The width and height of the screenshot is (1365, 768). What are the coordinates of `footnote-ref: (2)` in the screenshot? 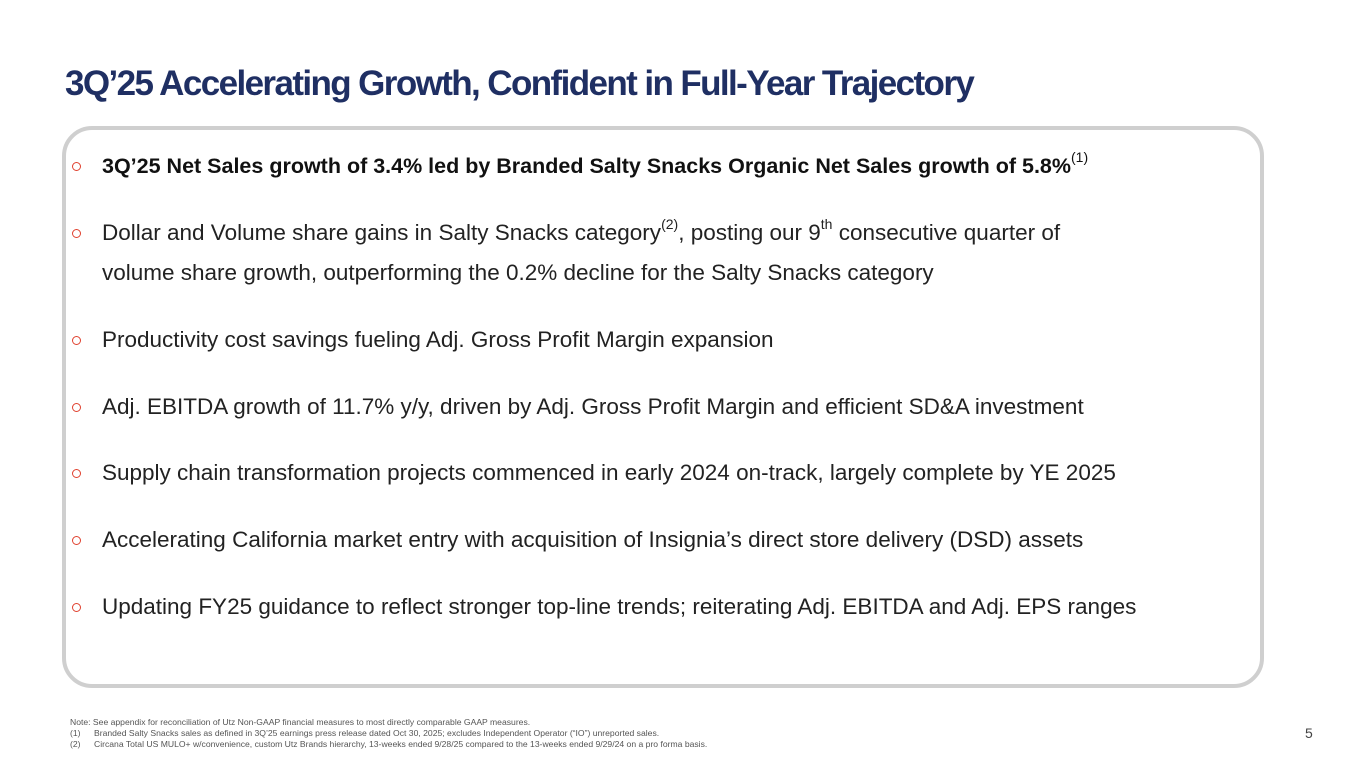 It's located at (670, 223).